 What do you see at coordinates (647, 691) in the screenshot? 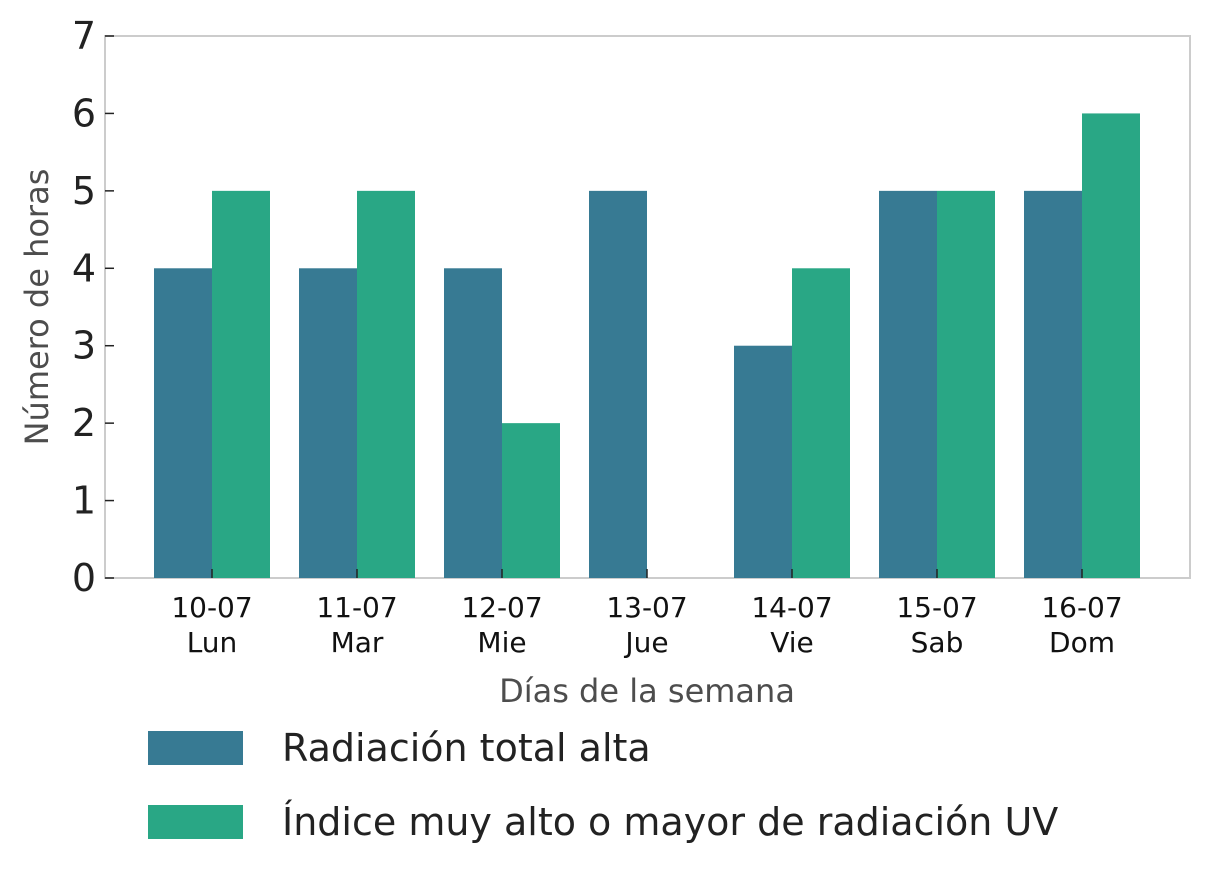
I see `x-axis-title: Días de la semana` at bounding box center [647, 691].